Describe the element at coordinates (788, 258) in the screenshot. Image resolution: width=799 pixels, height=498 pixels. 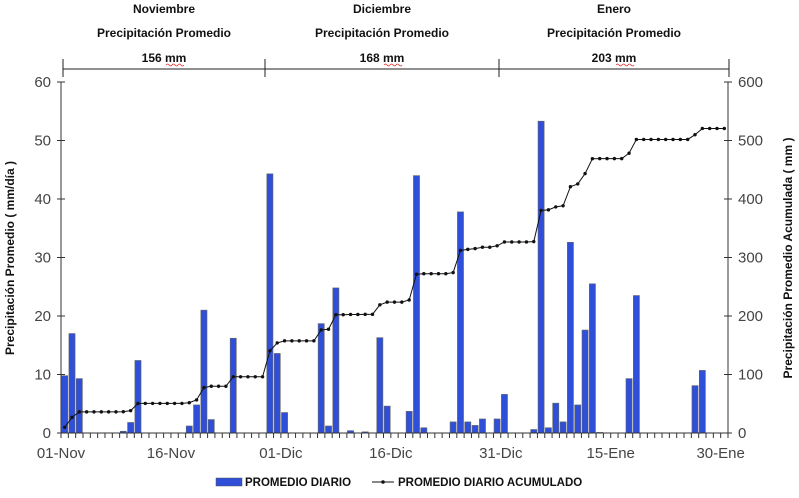
I see `y-axis-right-label: Precipitación Promedio Acumulada ( mm )` at that location.